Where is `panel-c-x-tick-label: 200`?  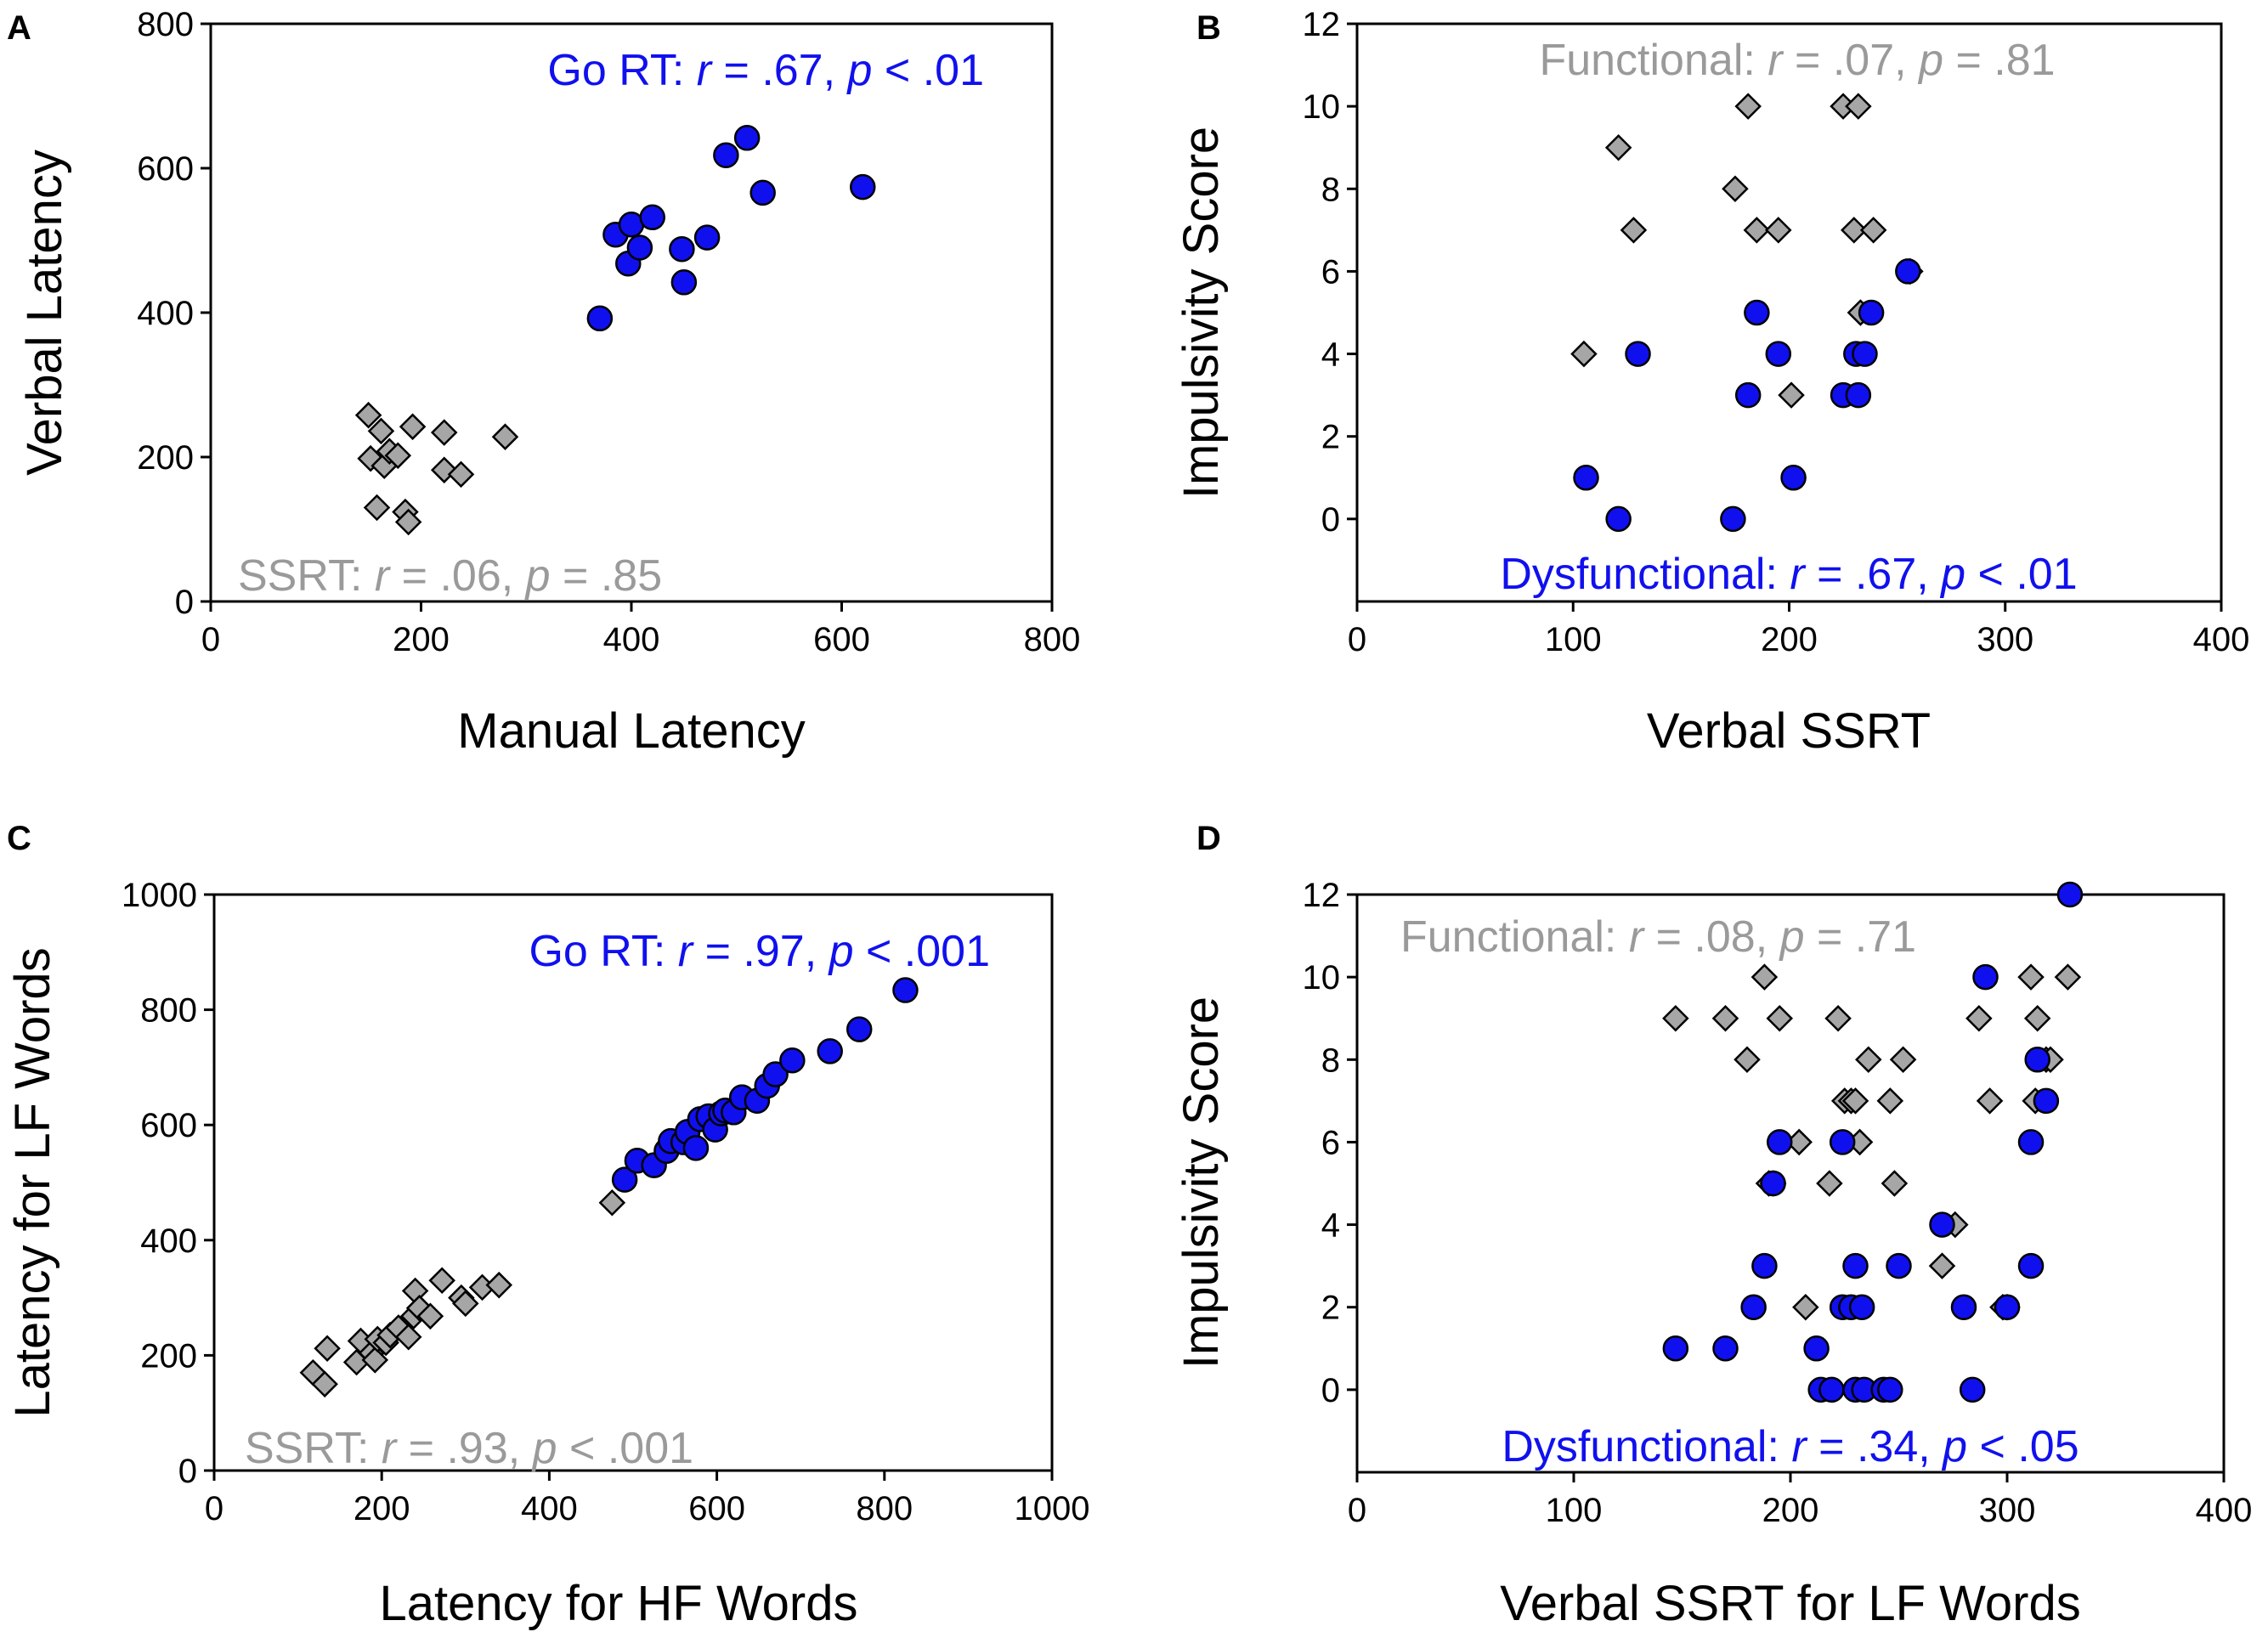 panel-c-x-tick-label: 200 is located at coordinates (381, 1508).